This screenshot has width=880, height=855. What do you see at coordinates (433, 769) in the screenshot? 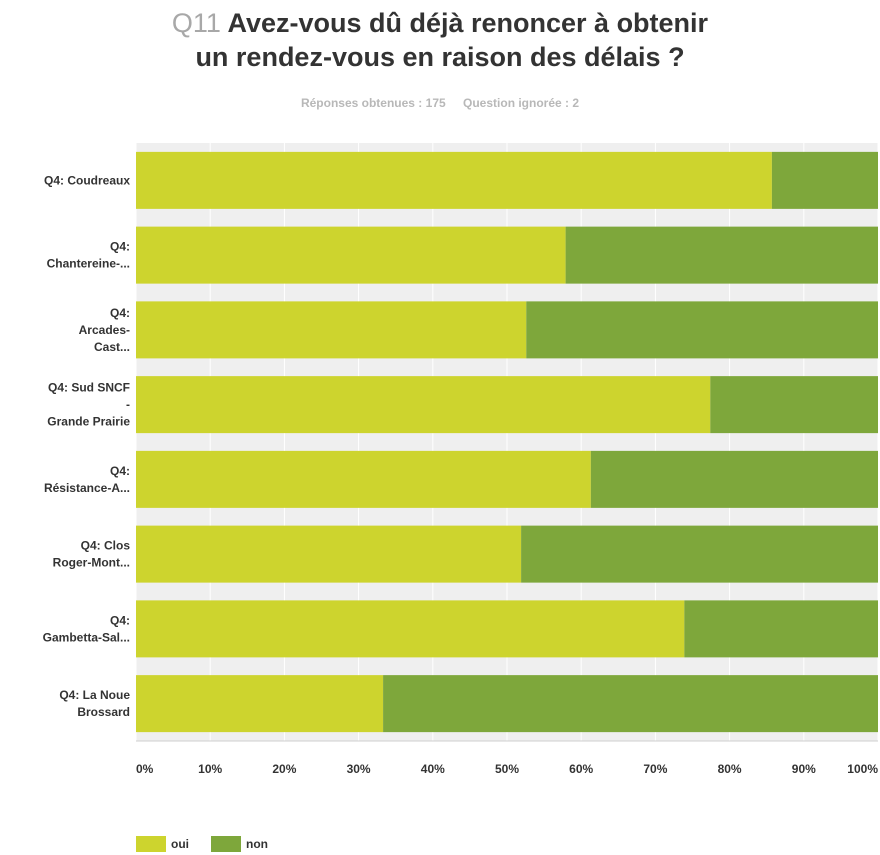
I see `x-tick-label: 40%` at bounding box center [433, 769].